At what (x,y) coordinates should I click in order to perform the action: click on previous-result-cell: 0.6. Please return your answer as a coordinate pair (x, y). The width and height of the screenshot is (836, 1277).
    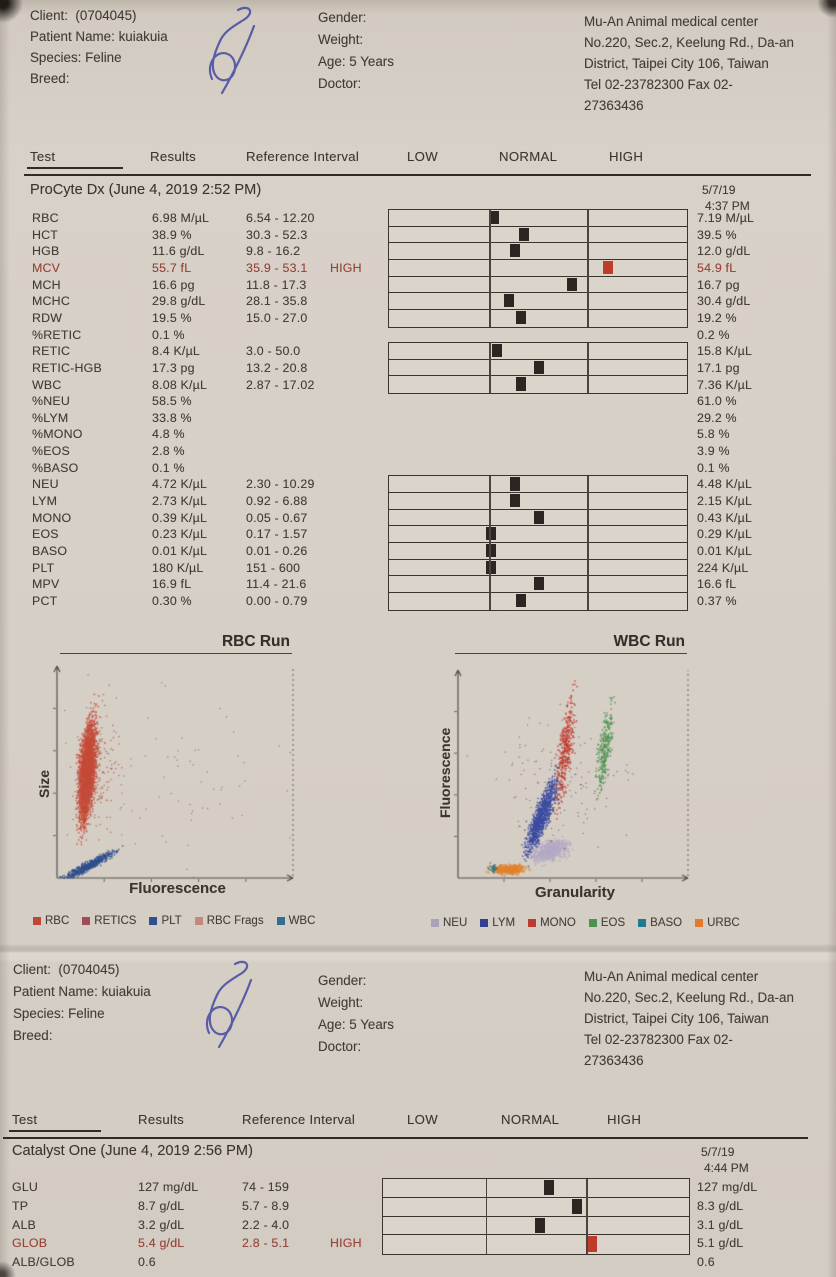
    Looking at the image, I should click on (706, 1262).